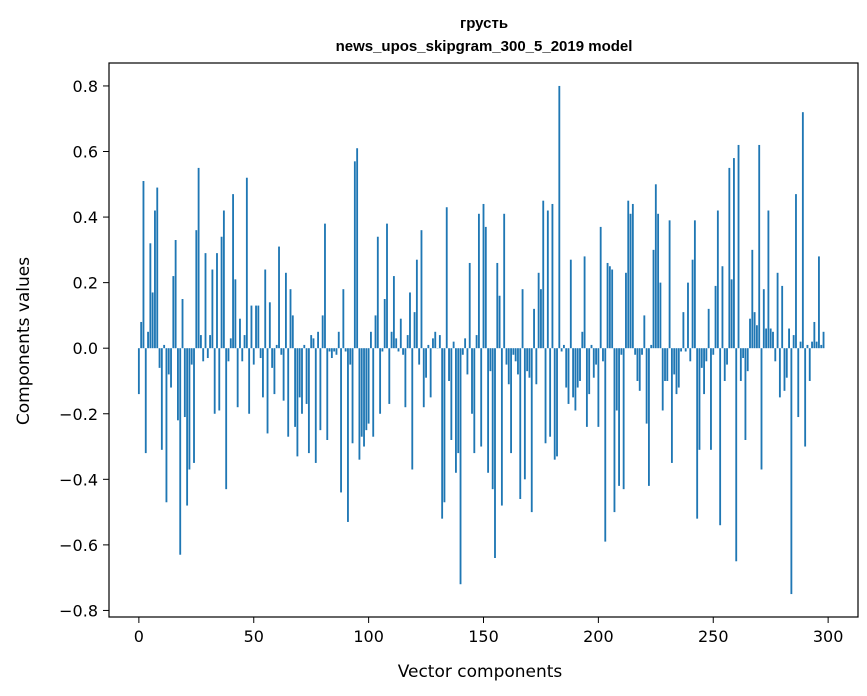  Describe the element at coordinates (85, 283) in the screenshot. I see `y-tick-label: 0.2` at that location.